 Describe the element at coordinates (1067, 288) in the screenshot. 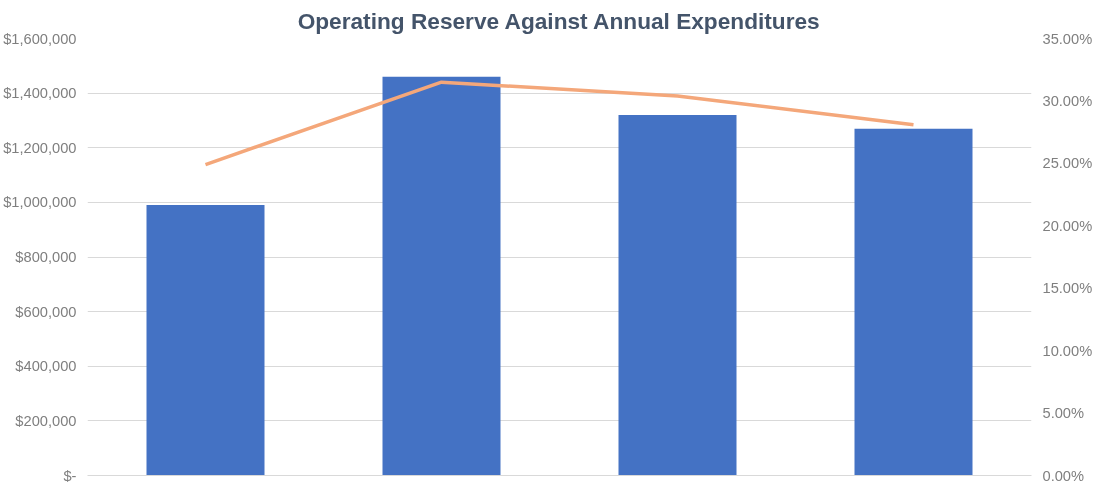

I see `y2-tick-label: 15.00%` at that location.